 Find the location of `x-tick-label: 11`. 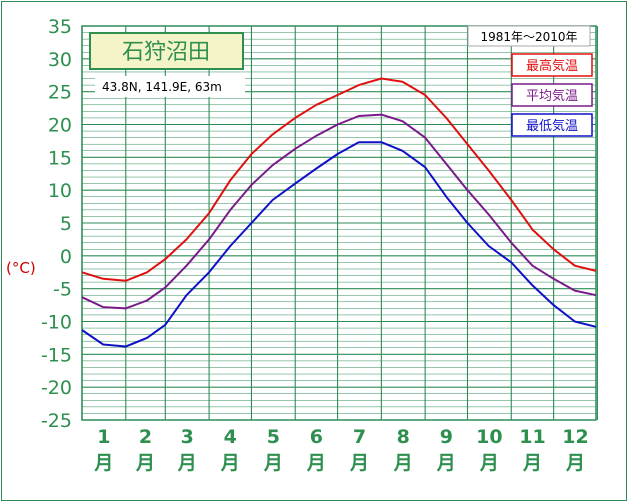

x-tick-label: 11 is located at coordinates (532, 437).